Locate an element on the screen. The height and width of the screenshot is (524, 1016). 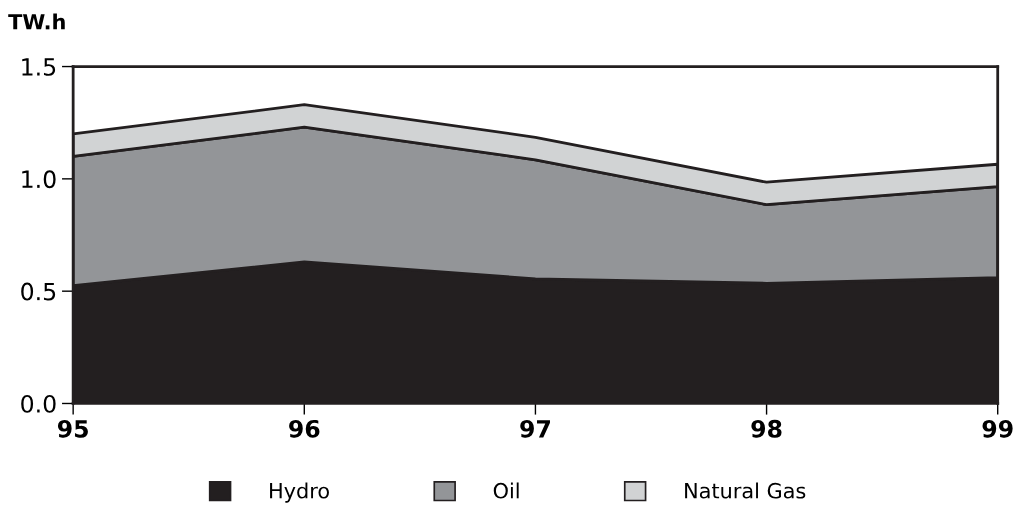
y-tick-label: 0.0 is located at coordinates (38, 403).